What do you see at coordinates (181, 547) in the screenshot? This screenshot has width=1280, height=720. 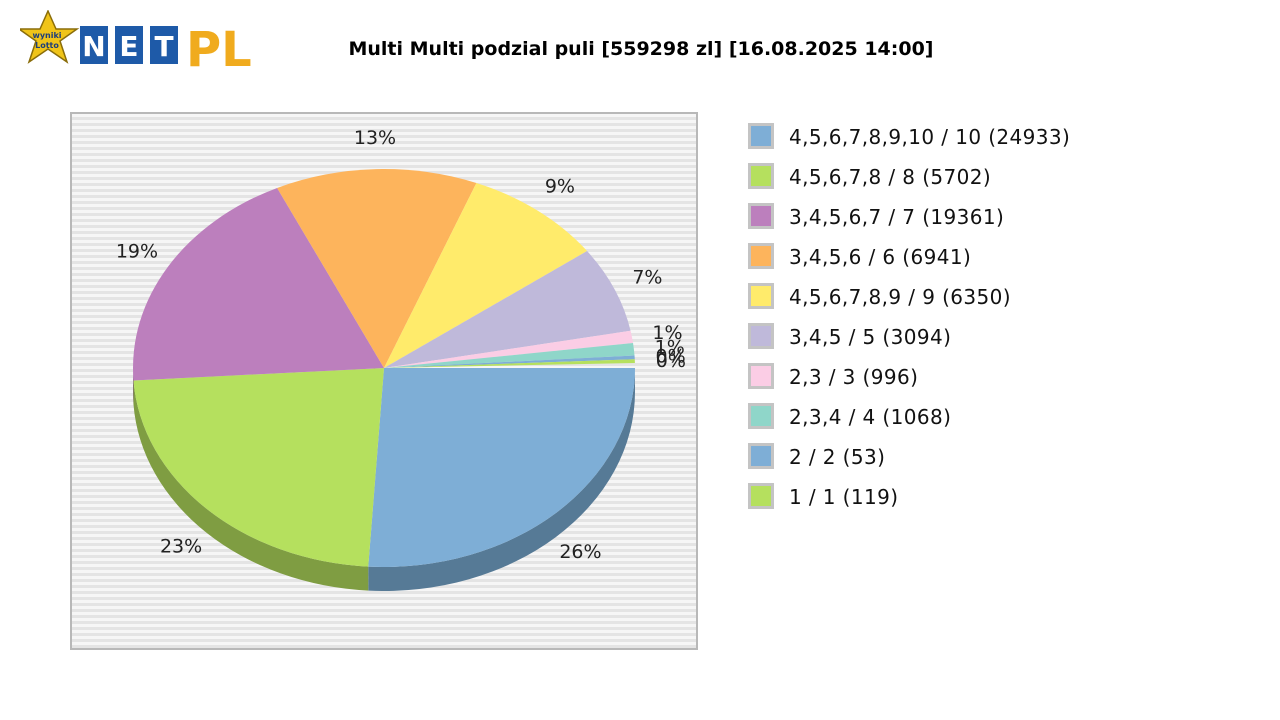 I see `pie-percent-label: 23%` at bounding box center [181, 547].